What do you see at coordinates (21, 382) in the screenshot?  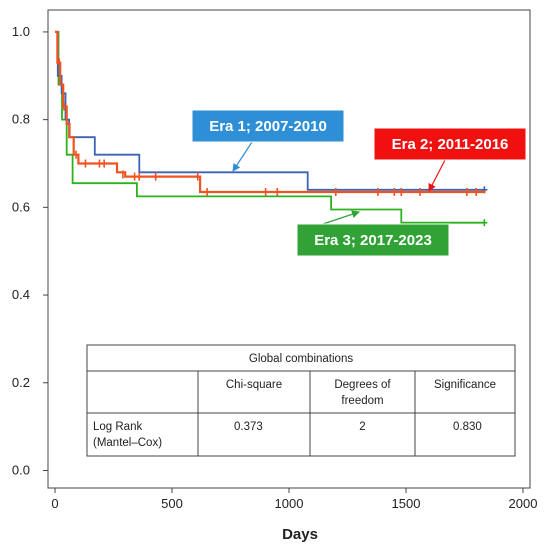 I see `y-tick-label: 0.2` at bounding box center [21, 382].